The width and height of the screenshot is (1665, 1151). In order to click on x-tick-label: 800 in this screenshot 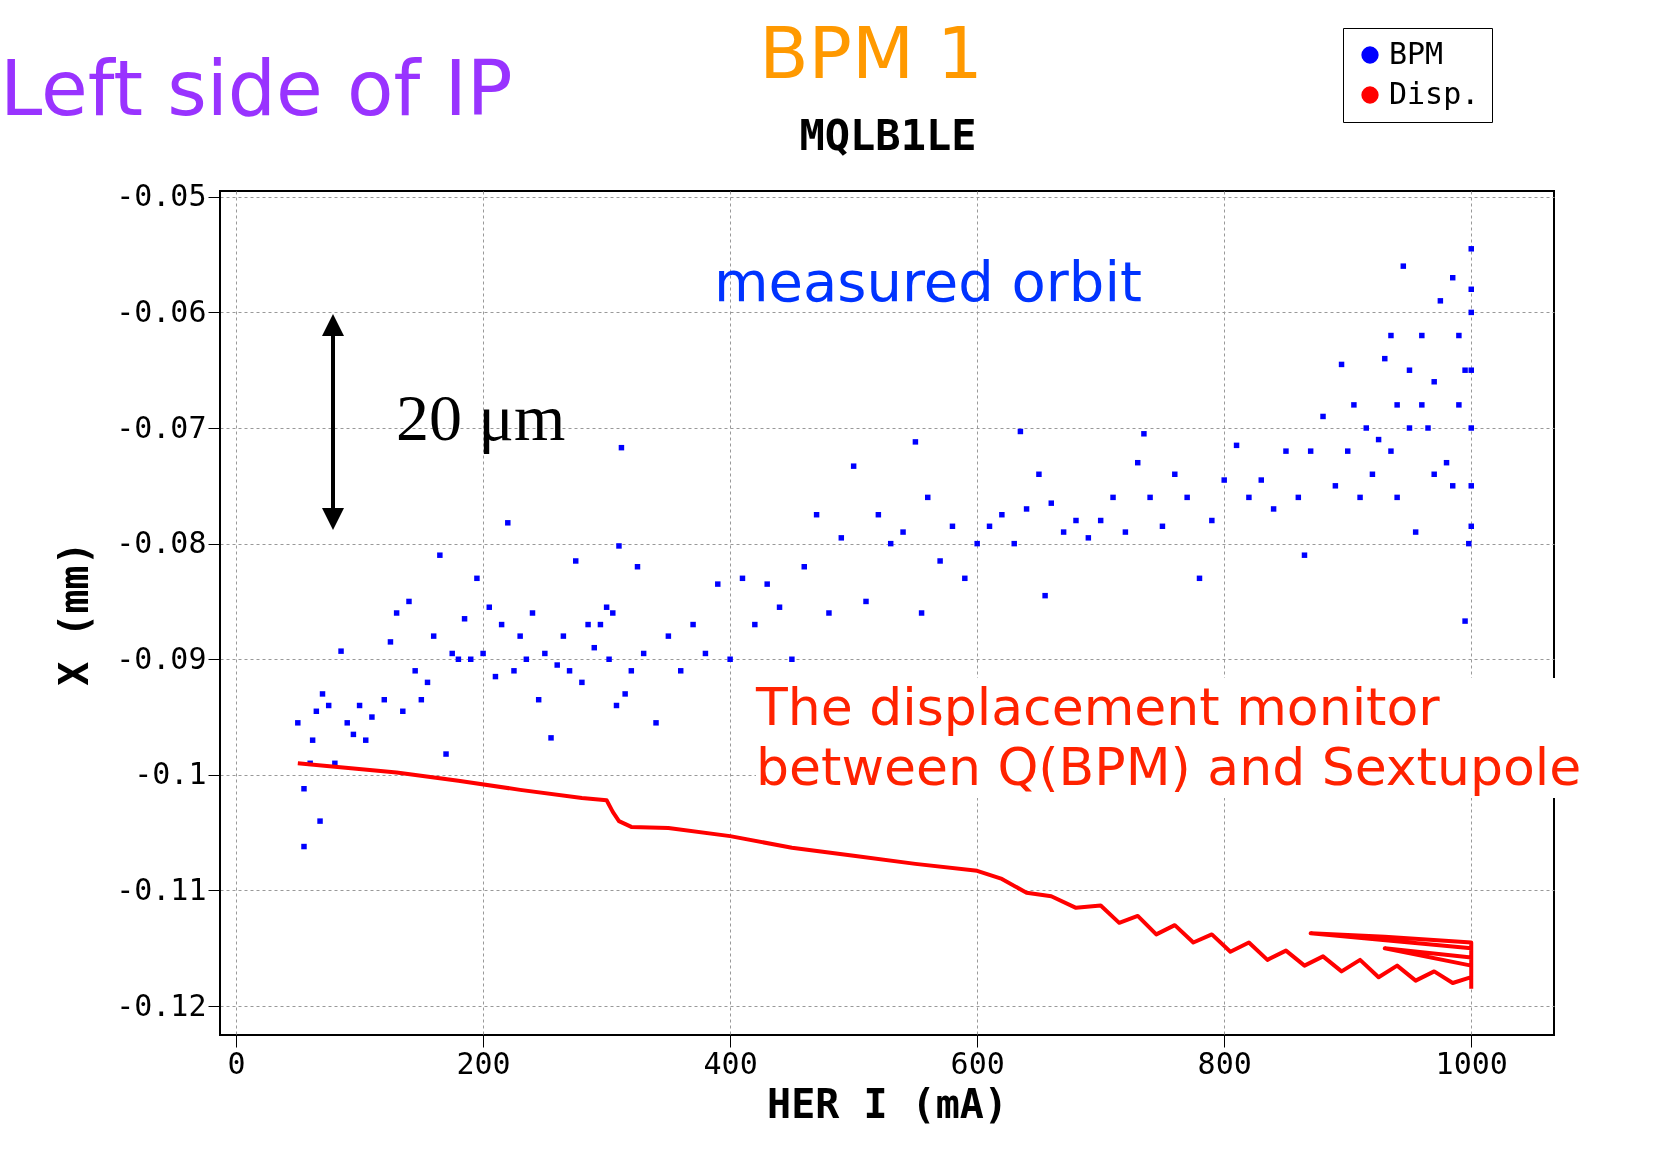, I will do `click(1224, 1063)`.